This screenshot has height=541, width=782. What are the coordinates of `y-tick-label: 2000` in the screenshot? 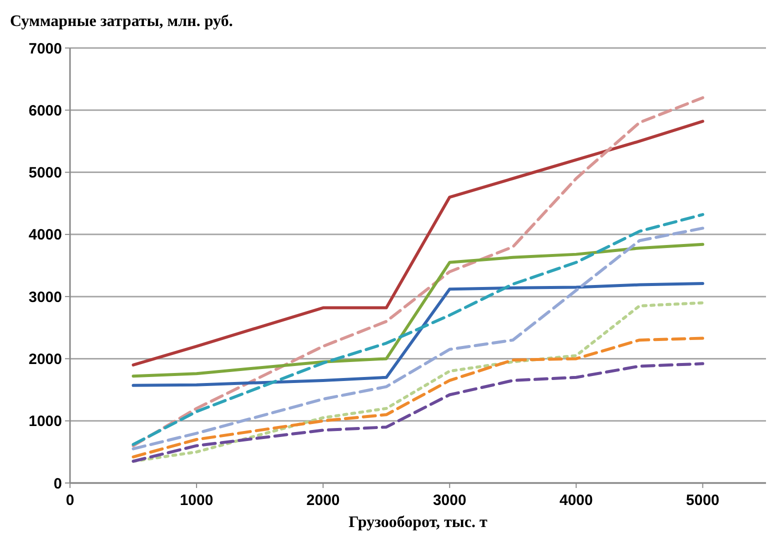 It's located at (45, 359).